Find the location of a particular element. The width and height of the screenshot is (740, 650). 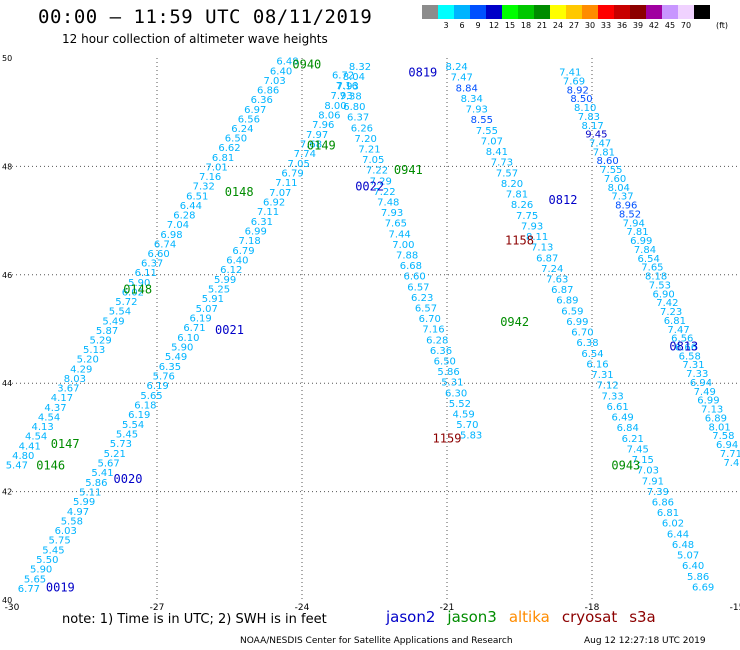

wave-height-value: 6.24 is located at coordinates (242, 129).